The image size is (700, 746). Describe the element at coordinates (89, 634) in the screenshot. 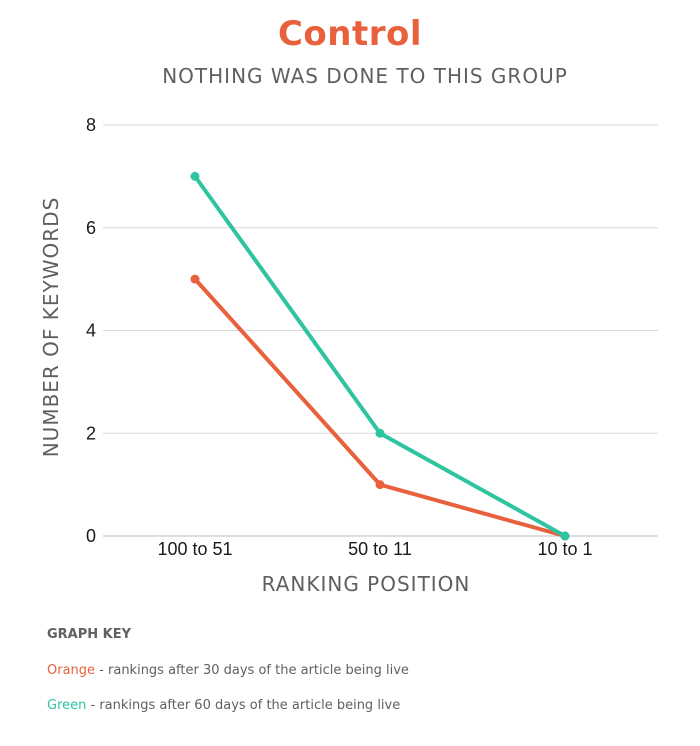

I see `graph-key-title: GRAPH KEY` at that location.